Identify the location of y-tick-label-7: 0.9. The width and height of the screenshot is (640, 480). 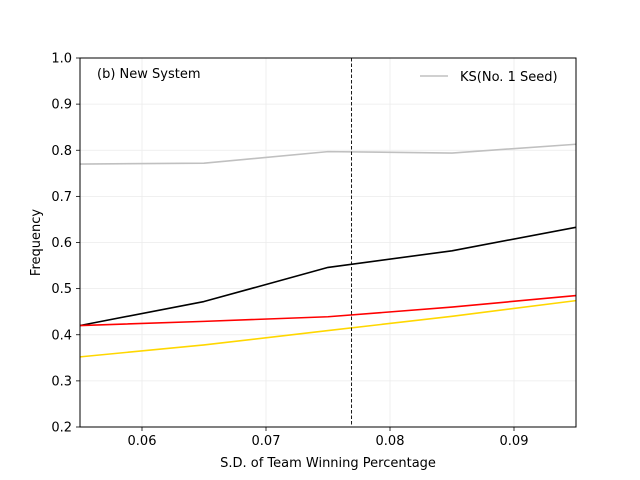
(61, 105).